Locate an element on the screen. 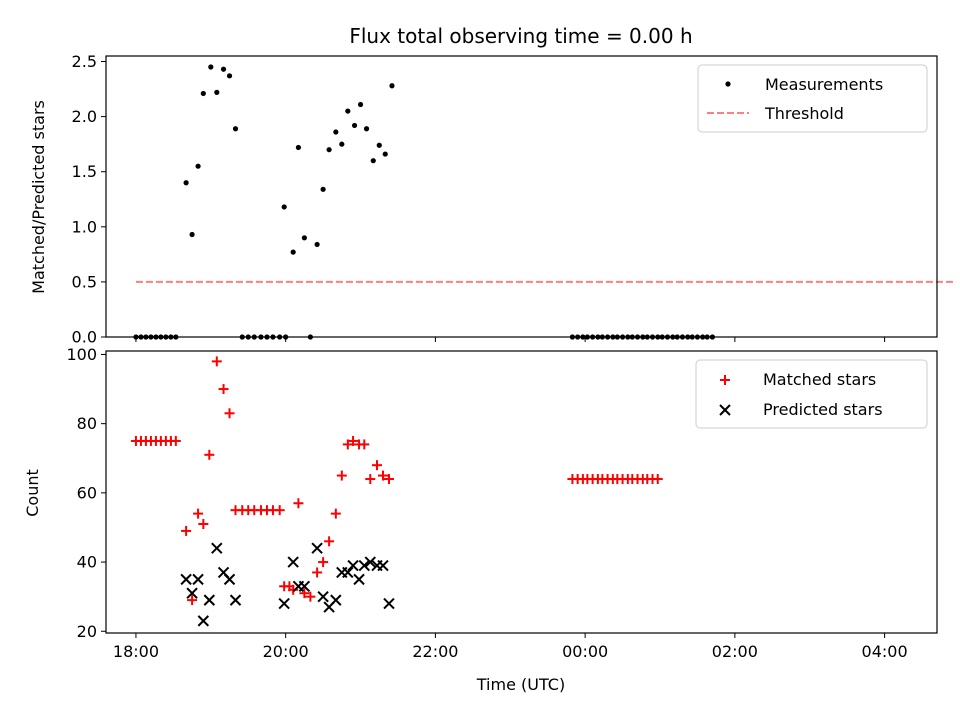 The width and height of the screenshot is (960, 720). top-y-ticks: 0.0 0.5 1.0 1.5 2.0 2.5 is located at coordinates (89, 199).